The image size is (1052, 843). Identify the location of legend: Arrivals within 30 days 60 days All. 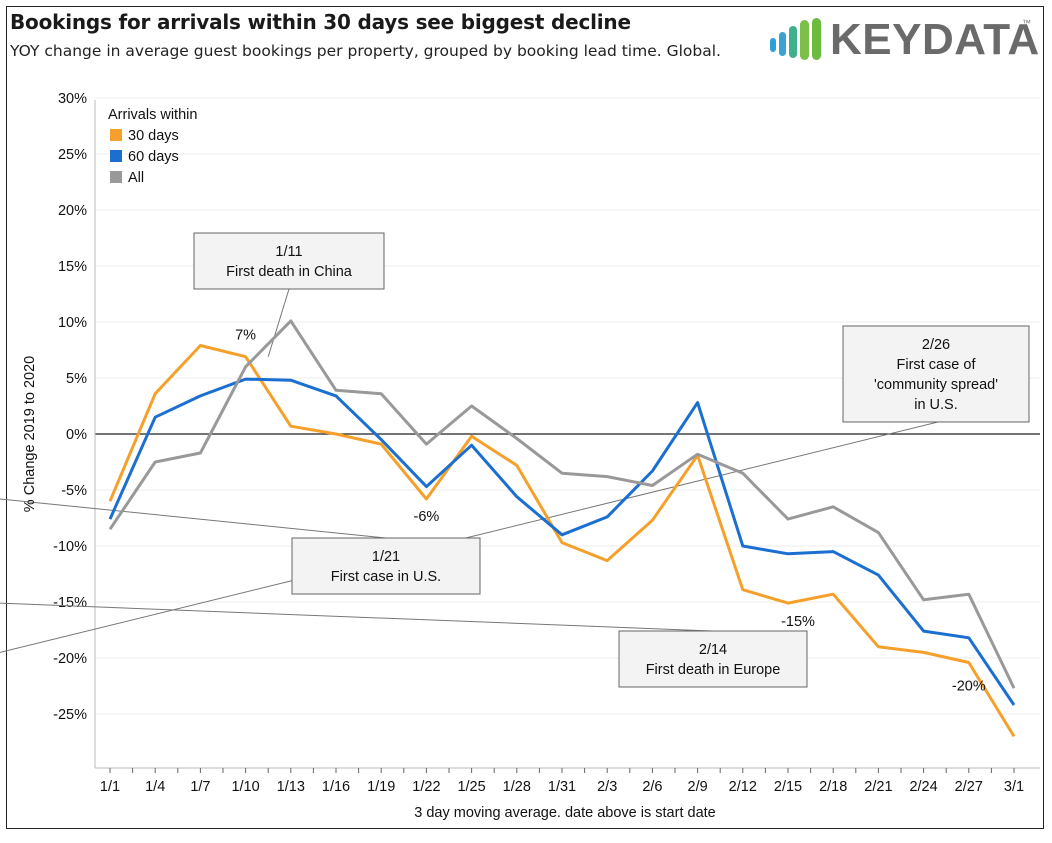
(152, 146).